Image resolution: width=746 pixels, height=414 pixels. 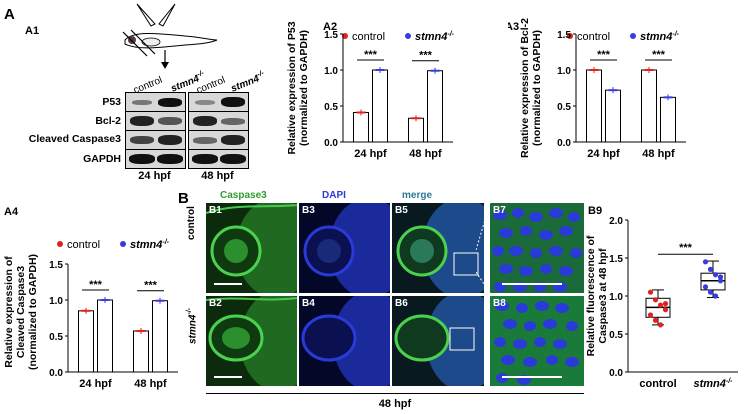 I want to click on blot-time-label-48: 48 hpf, so click(x=217, y=176).